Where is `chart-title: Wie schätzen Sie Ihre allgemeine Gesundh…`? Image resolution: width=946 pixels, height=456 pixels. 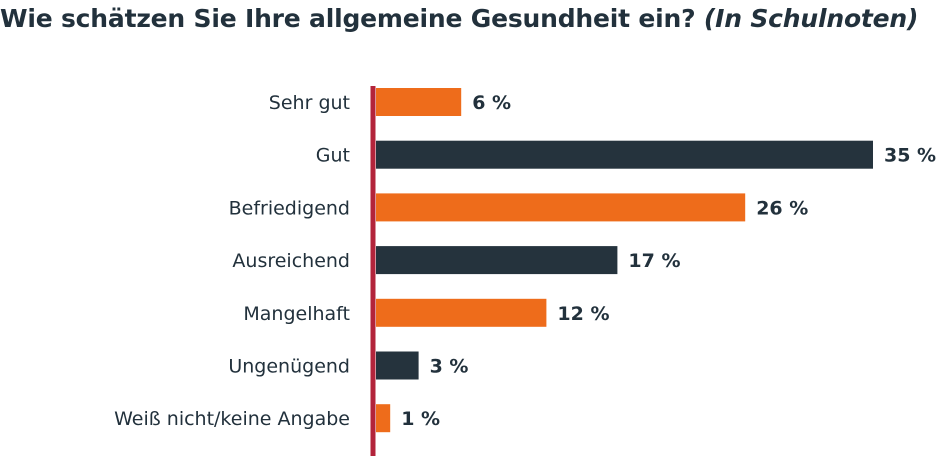 chart-title: Wie schätzen Sie Ihre allgemeine Gesundh… is located at coordinates (459, 19).